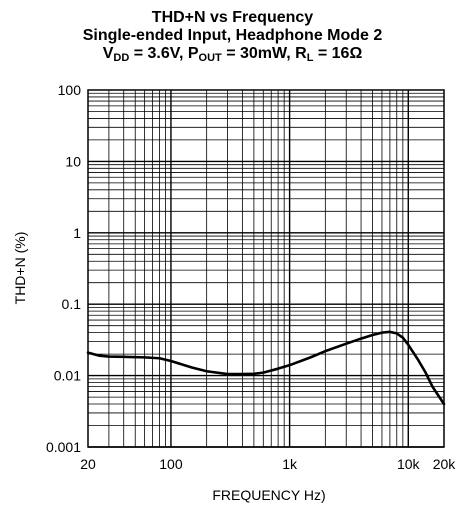 The width and height of the screenshot is (465, 510). Describe the element at coordinates (72, 304) in the screenshot. I see `y-tick-label: 0.1` at that location.